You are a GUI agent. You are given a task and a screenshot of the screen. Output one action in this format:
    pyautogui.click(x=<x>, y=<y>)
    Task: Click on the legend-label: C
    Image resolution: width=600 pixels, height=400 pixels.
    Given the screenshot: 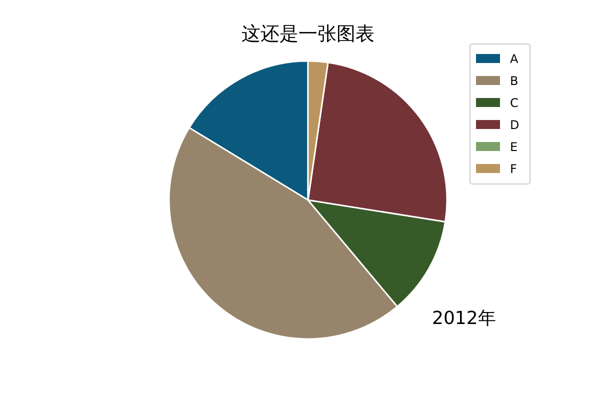 What is the action you would take?
    pyautogui.click(x=514, y=103)
    